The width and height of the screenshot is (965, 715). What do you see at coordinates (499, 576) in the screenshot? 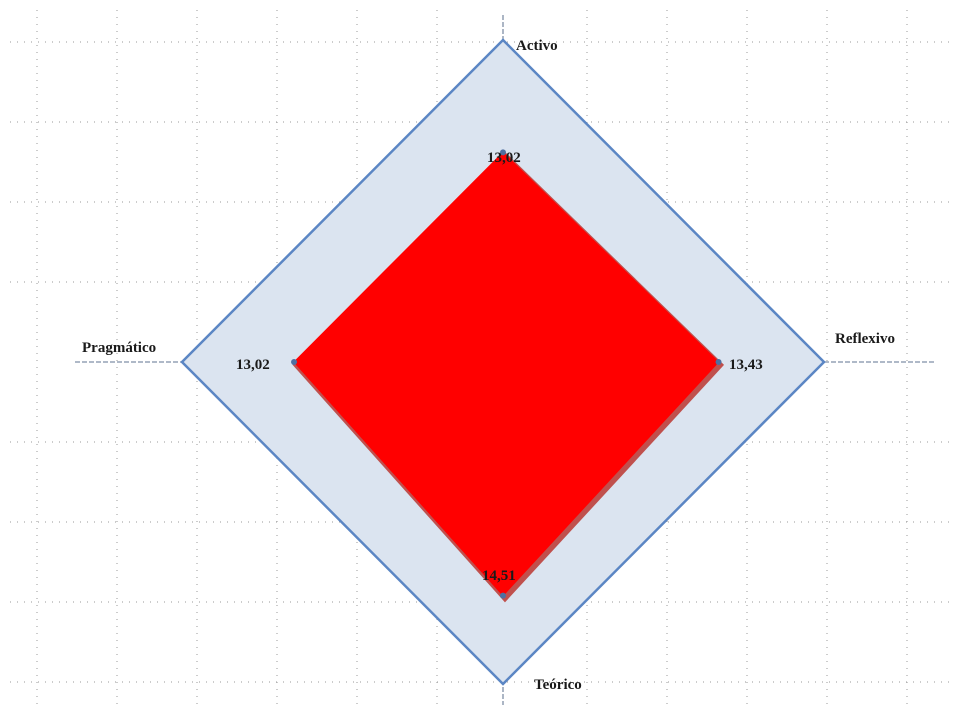
I see `data-label-teorico: 14,51` at bounding box center [499, 576].